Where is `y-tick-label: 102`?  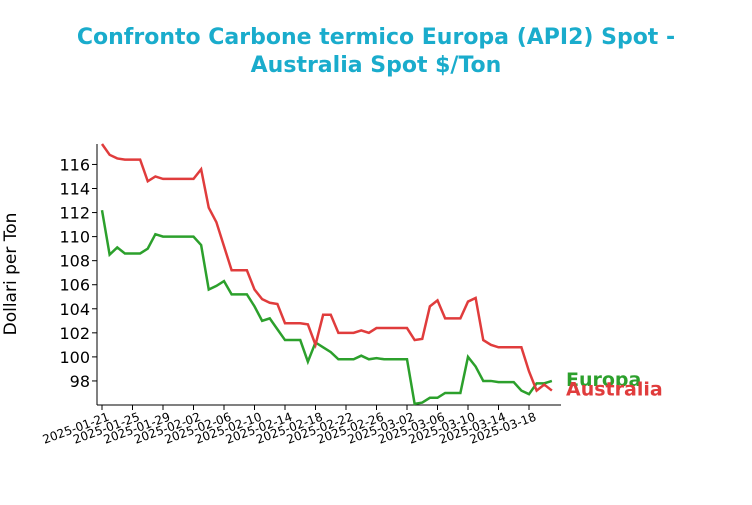
y-tick-label: 102 is located at coordinates (74, 333).